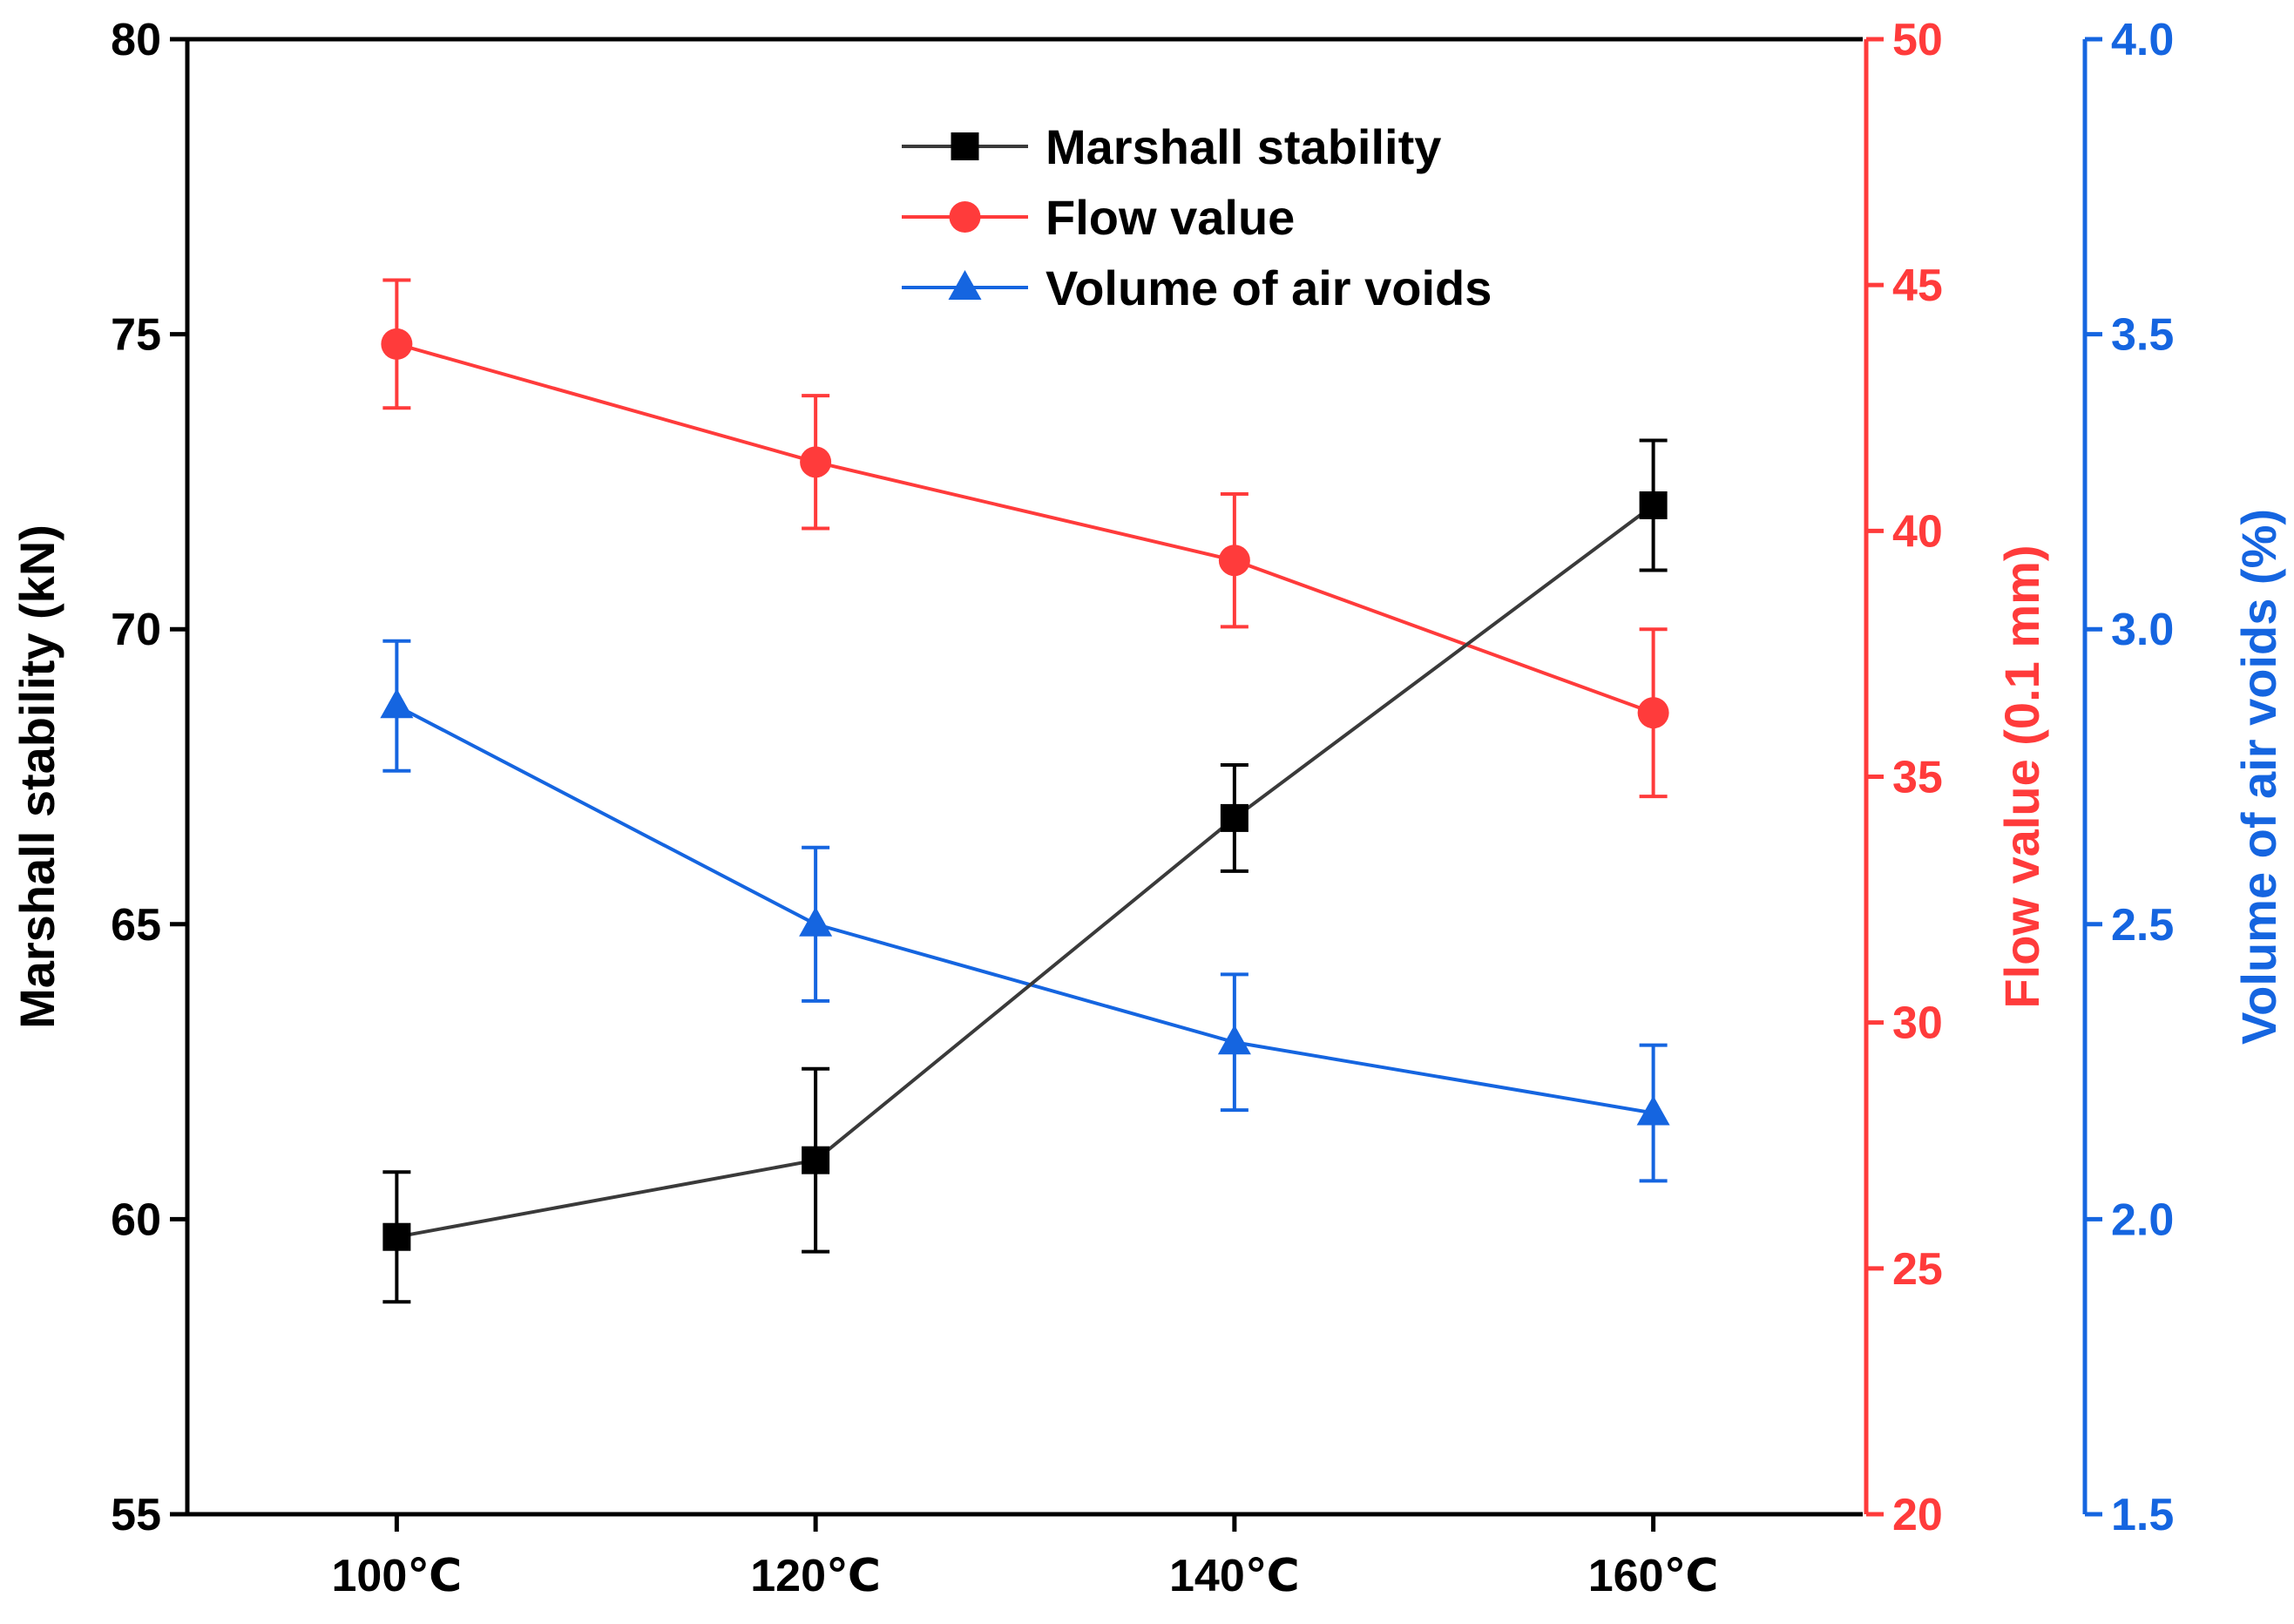 The image size is (2294, 1624). What do you see at coordinates (2142, 1515) in the screenshot?
I see `right2-tick-label: 1.5` at bounding box center [2142, 1515].